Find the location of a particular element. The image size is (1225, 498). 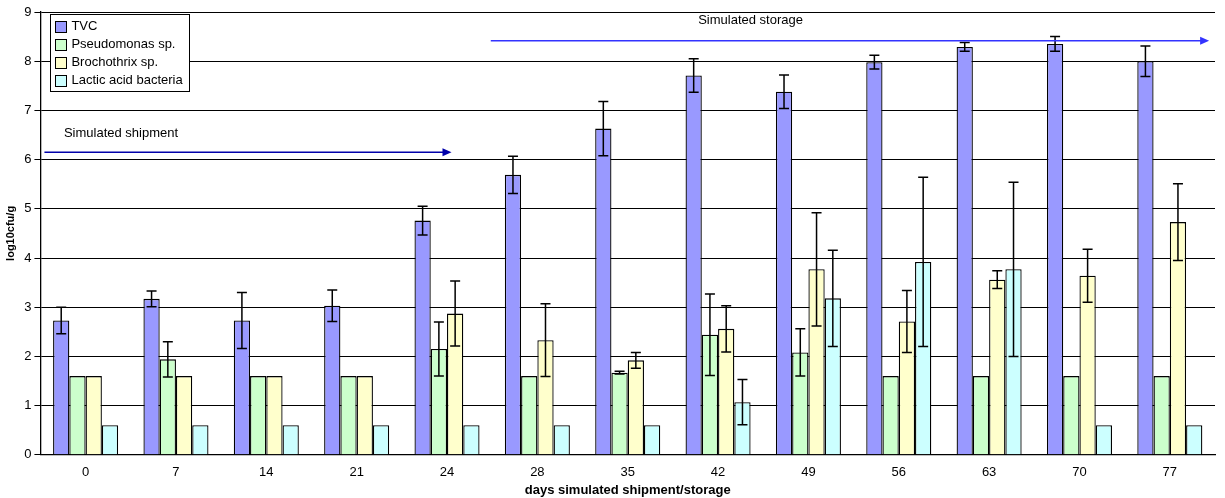

x-tick-label: 0 is located at coordinates (85, 472).